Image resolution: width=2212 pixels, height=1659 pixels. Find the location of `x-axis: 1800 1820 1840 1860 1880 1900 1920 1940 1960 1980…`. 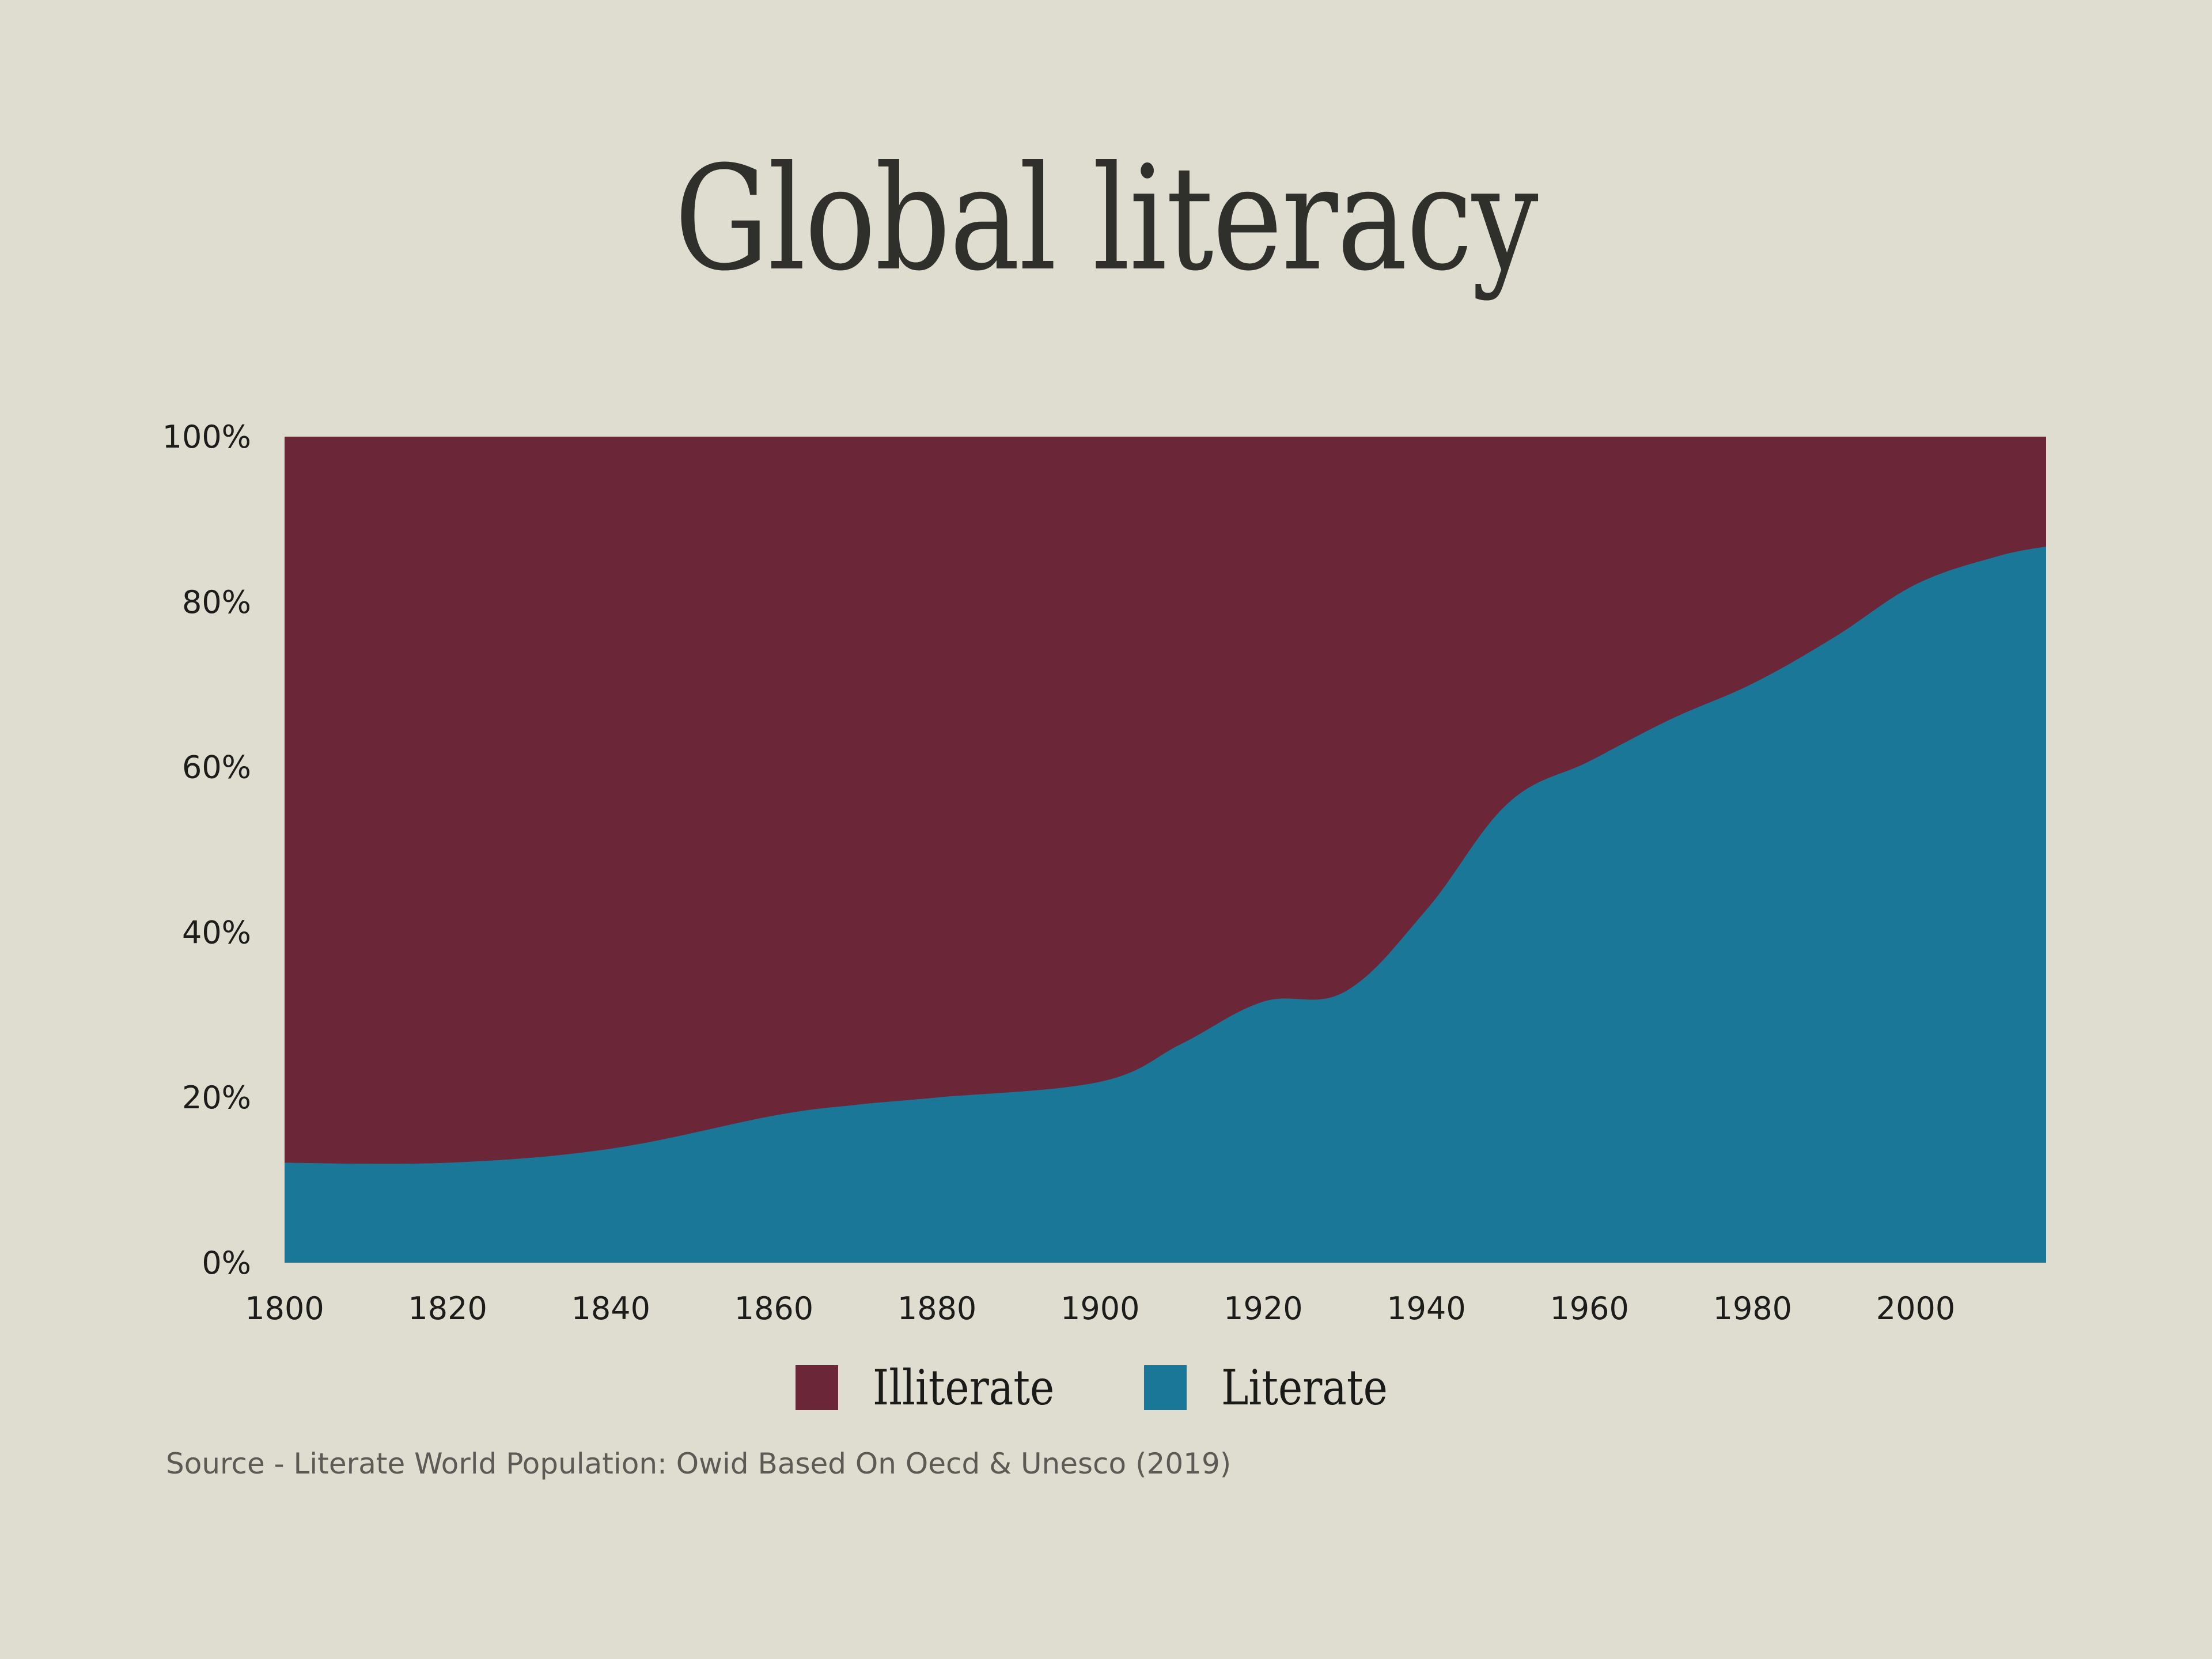

x-axis: 1800 1820 1840 1860 1880 1900 1920 1940 1960 1980… is located at coordinates (1100, 1308).